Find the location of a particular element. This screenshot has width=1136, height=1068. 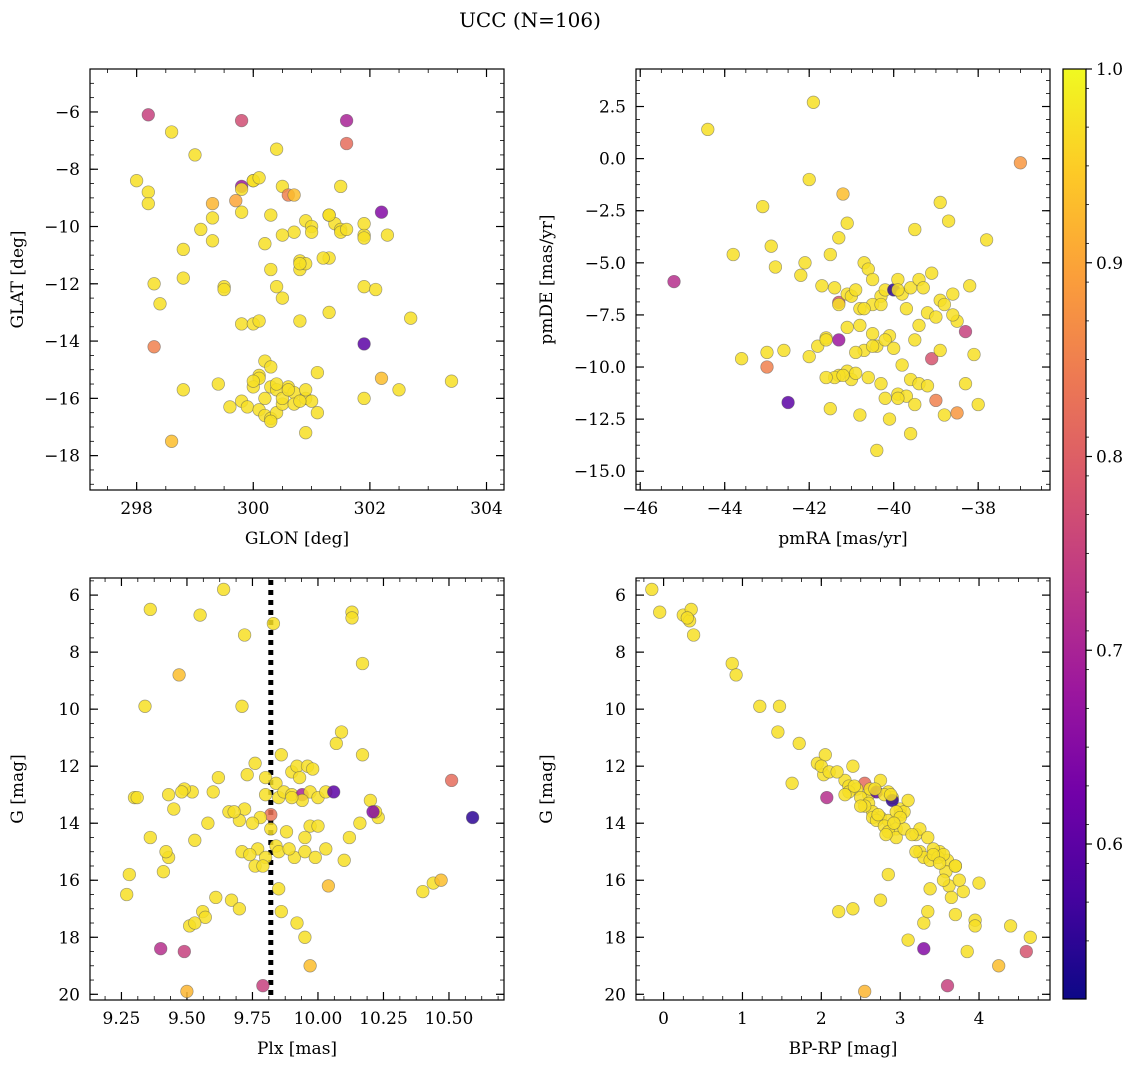

y-tick-label: −14 is located at coordinates (62, 342).